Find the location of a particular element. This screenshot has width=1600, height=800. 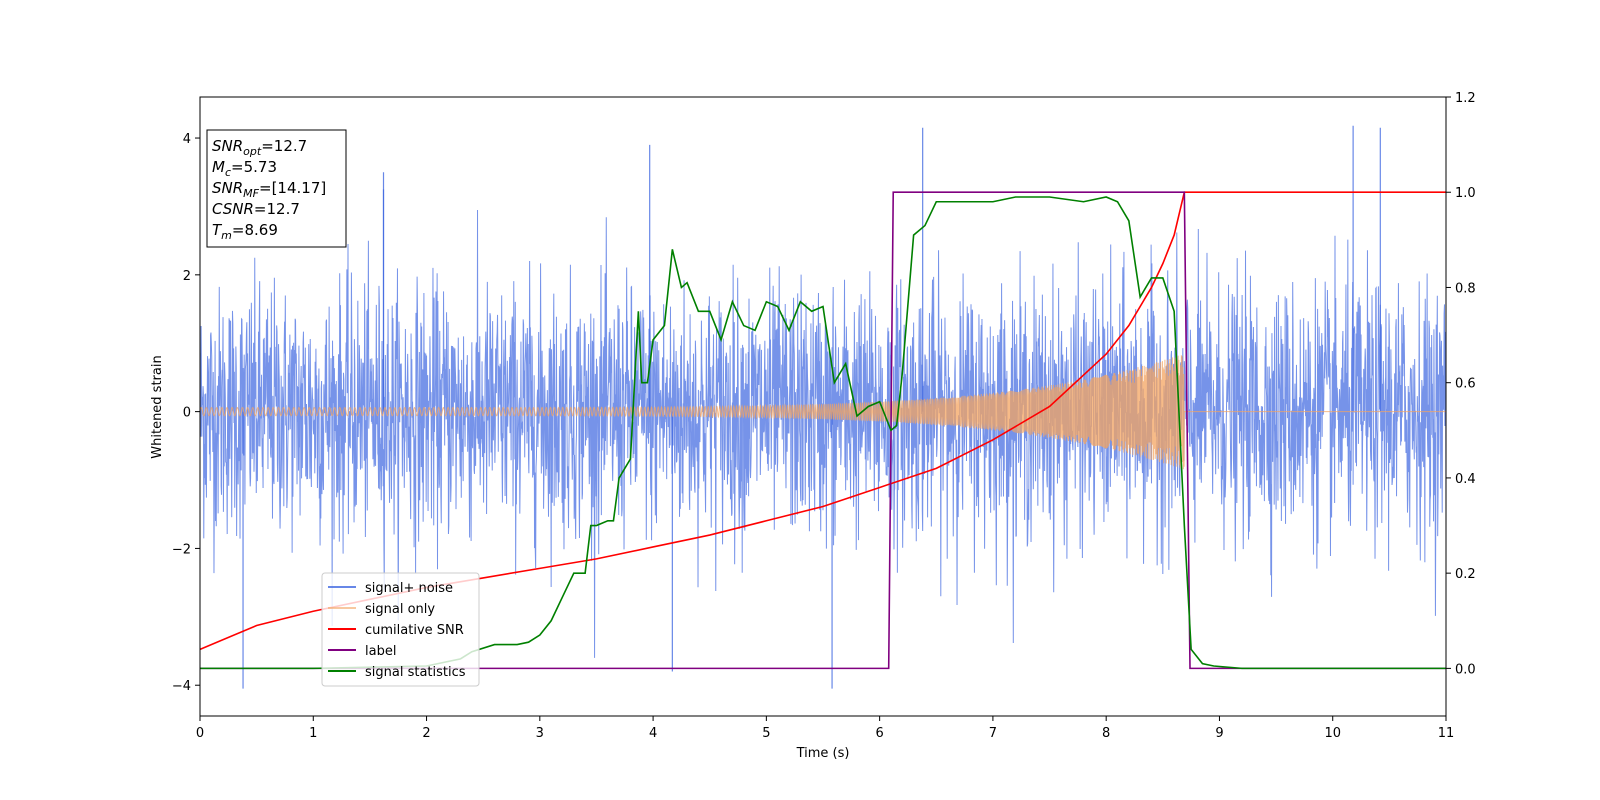

y-axis-ticks: −4 −2 0 2 4 is located at coordinates (186, 413).